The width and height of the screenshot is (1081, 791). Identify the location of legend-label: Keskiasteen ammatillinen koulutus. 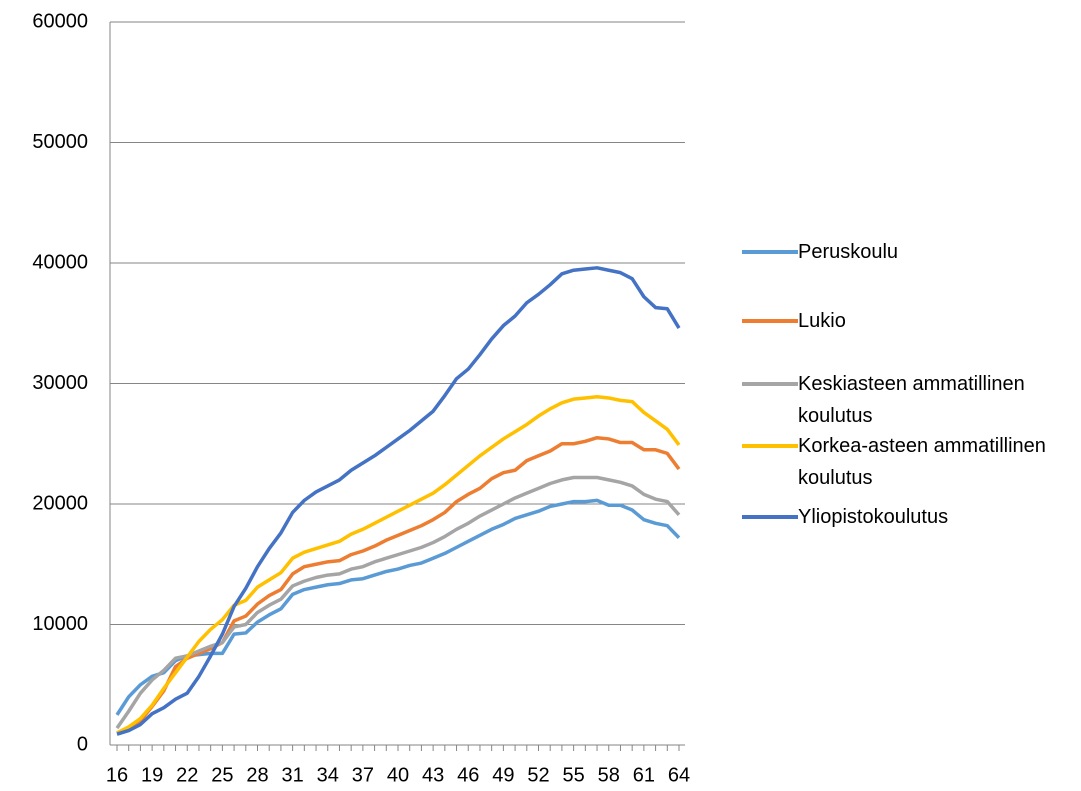
(911, 400).